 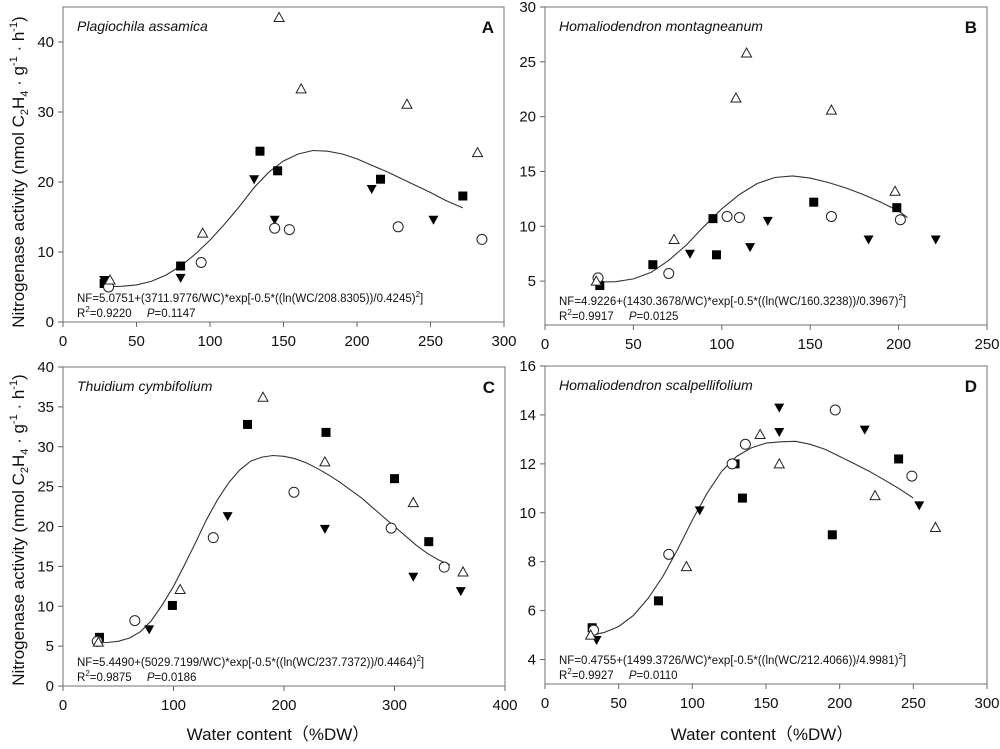 What do you see at coordinates (504, 705) in the screenshot?
I see `x-tick-label: 400` at bounding box center [504, 705].